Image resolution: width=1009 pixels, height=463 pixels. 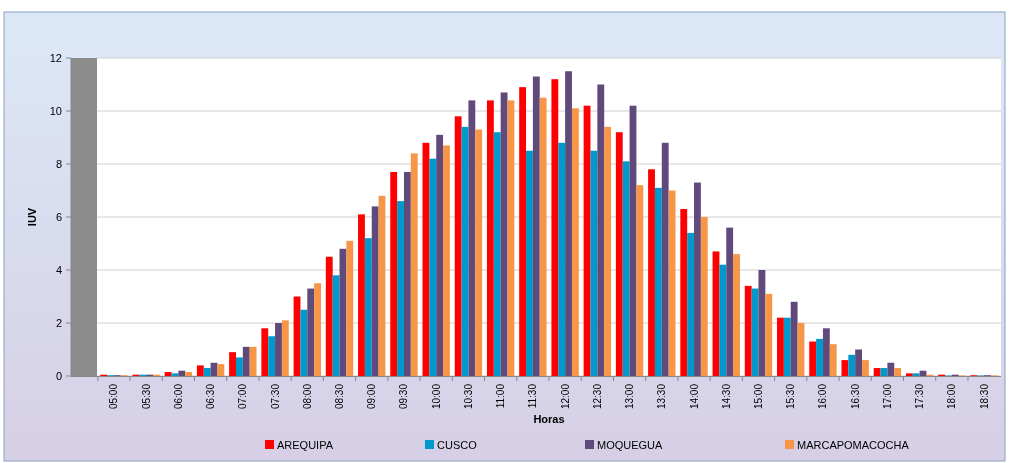 What do you see at coordinates (457, 444) in the screenshot?
I see `legend-label: CUSCO` at bounding box center [457, 444].